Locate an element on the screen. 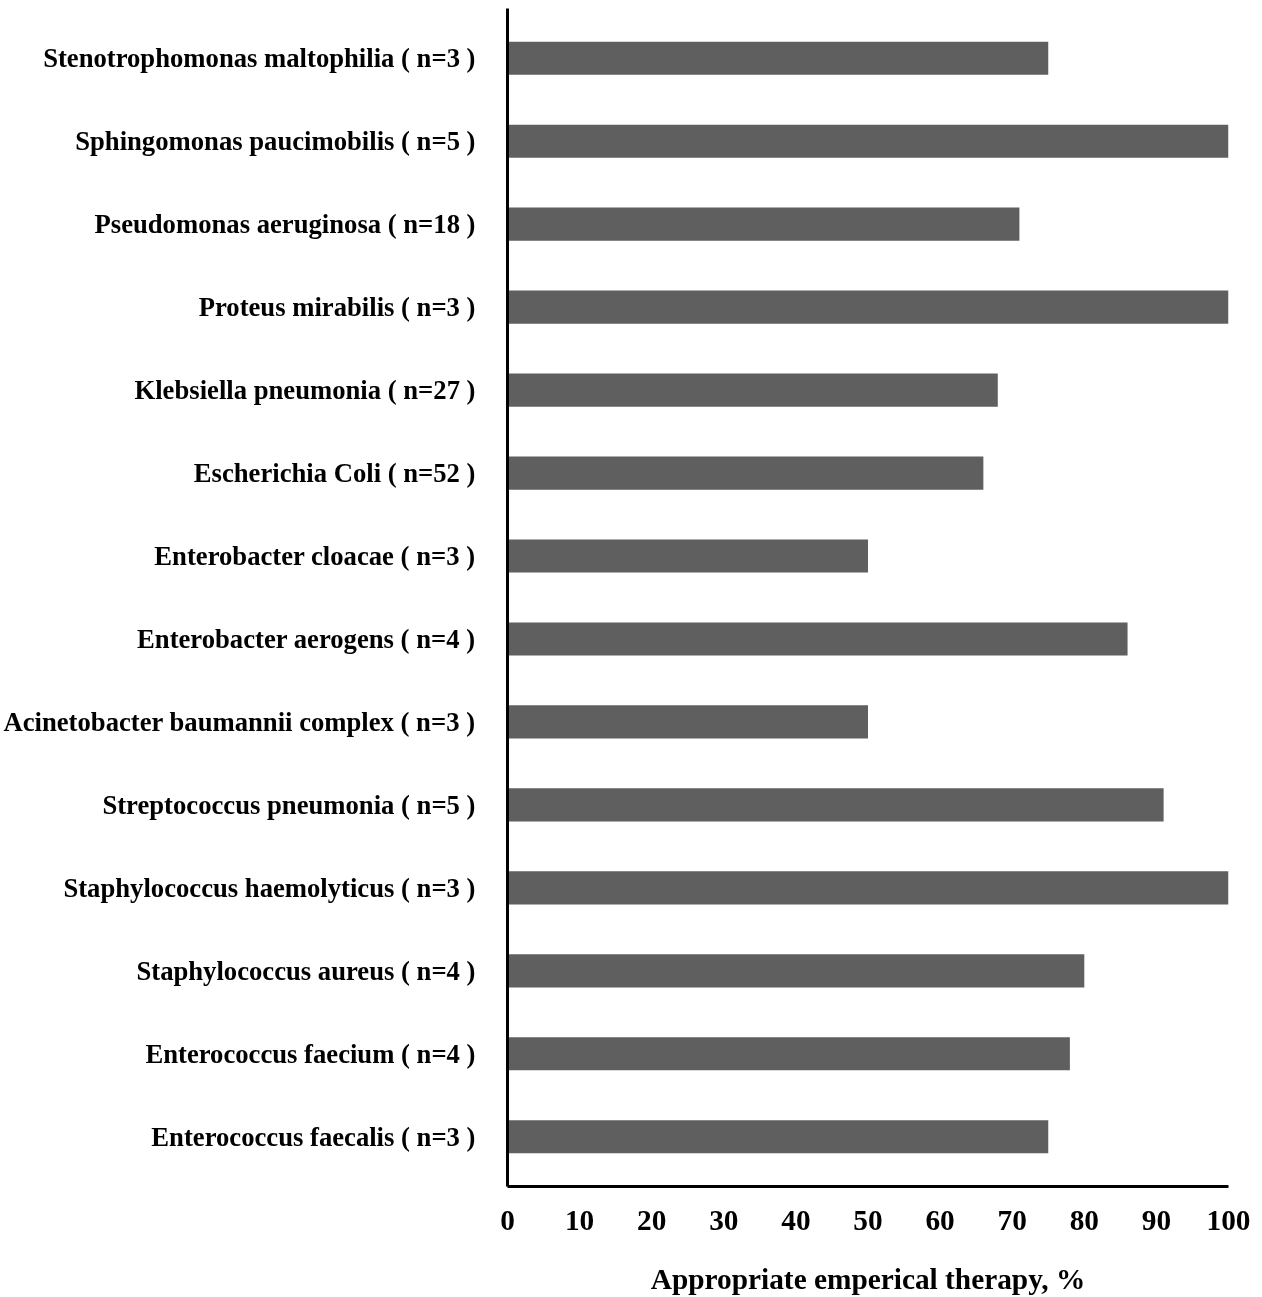 This screenshot has height=1297, width=1262. y-tick-label: Enterococcus faecium ( n=4 ) is located at coordinates (310, 1053).